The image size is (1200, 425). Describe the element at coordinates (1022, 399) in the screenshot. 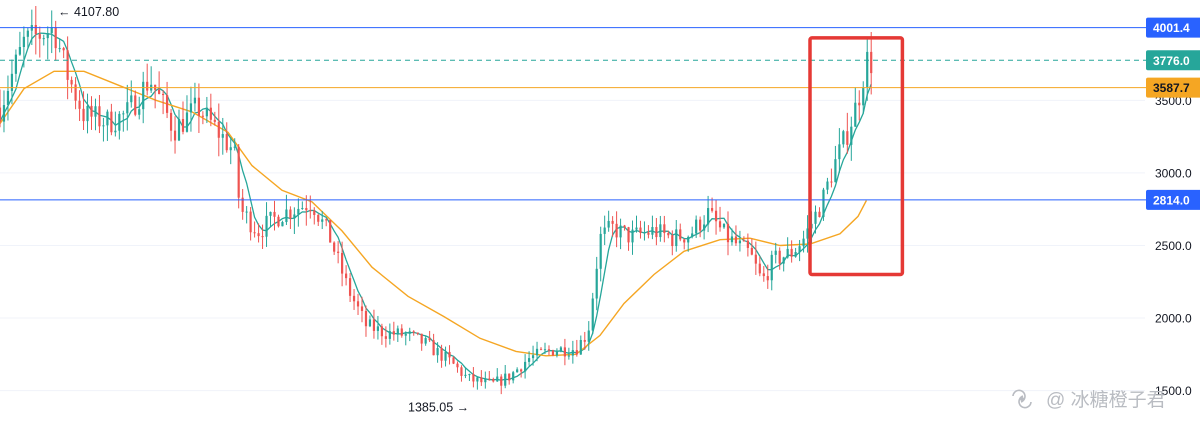

I see `mini-program-logo-icon` at that location.